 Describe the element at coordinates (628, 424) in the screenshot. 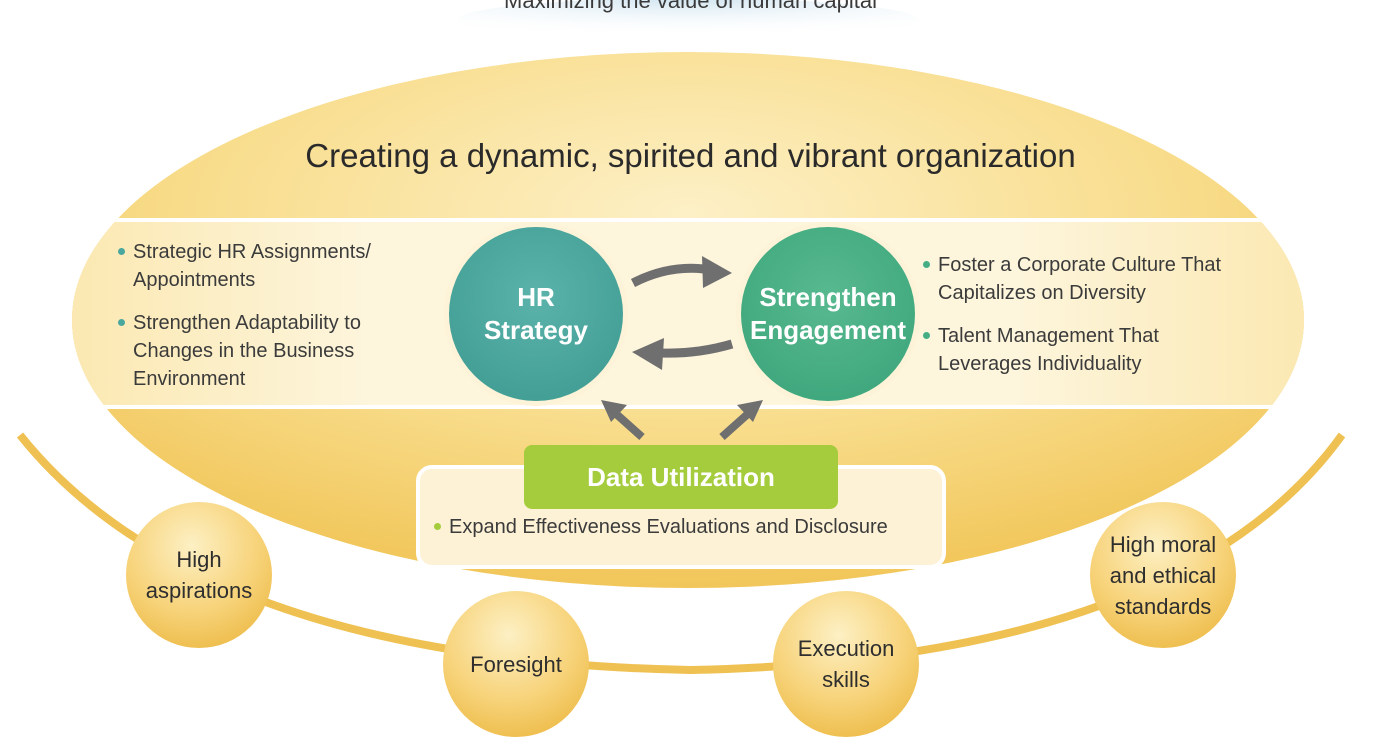

I see `data-arrow-left` at that location.